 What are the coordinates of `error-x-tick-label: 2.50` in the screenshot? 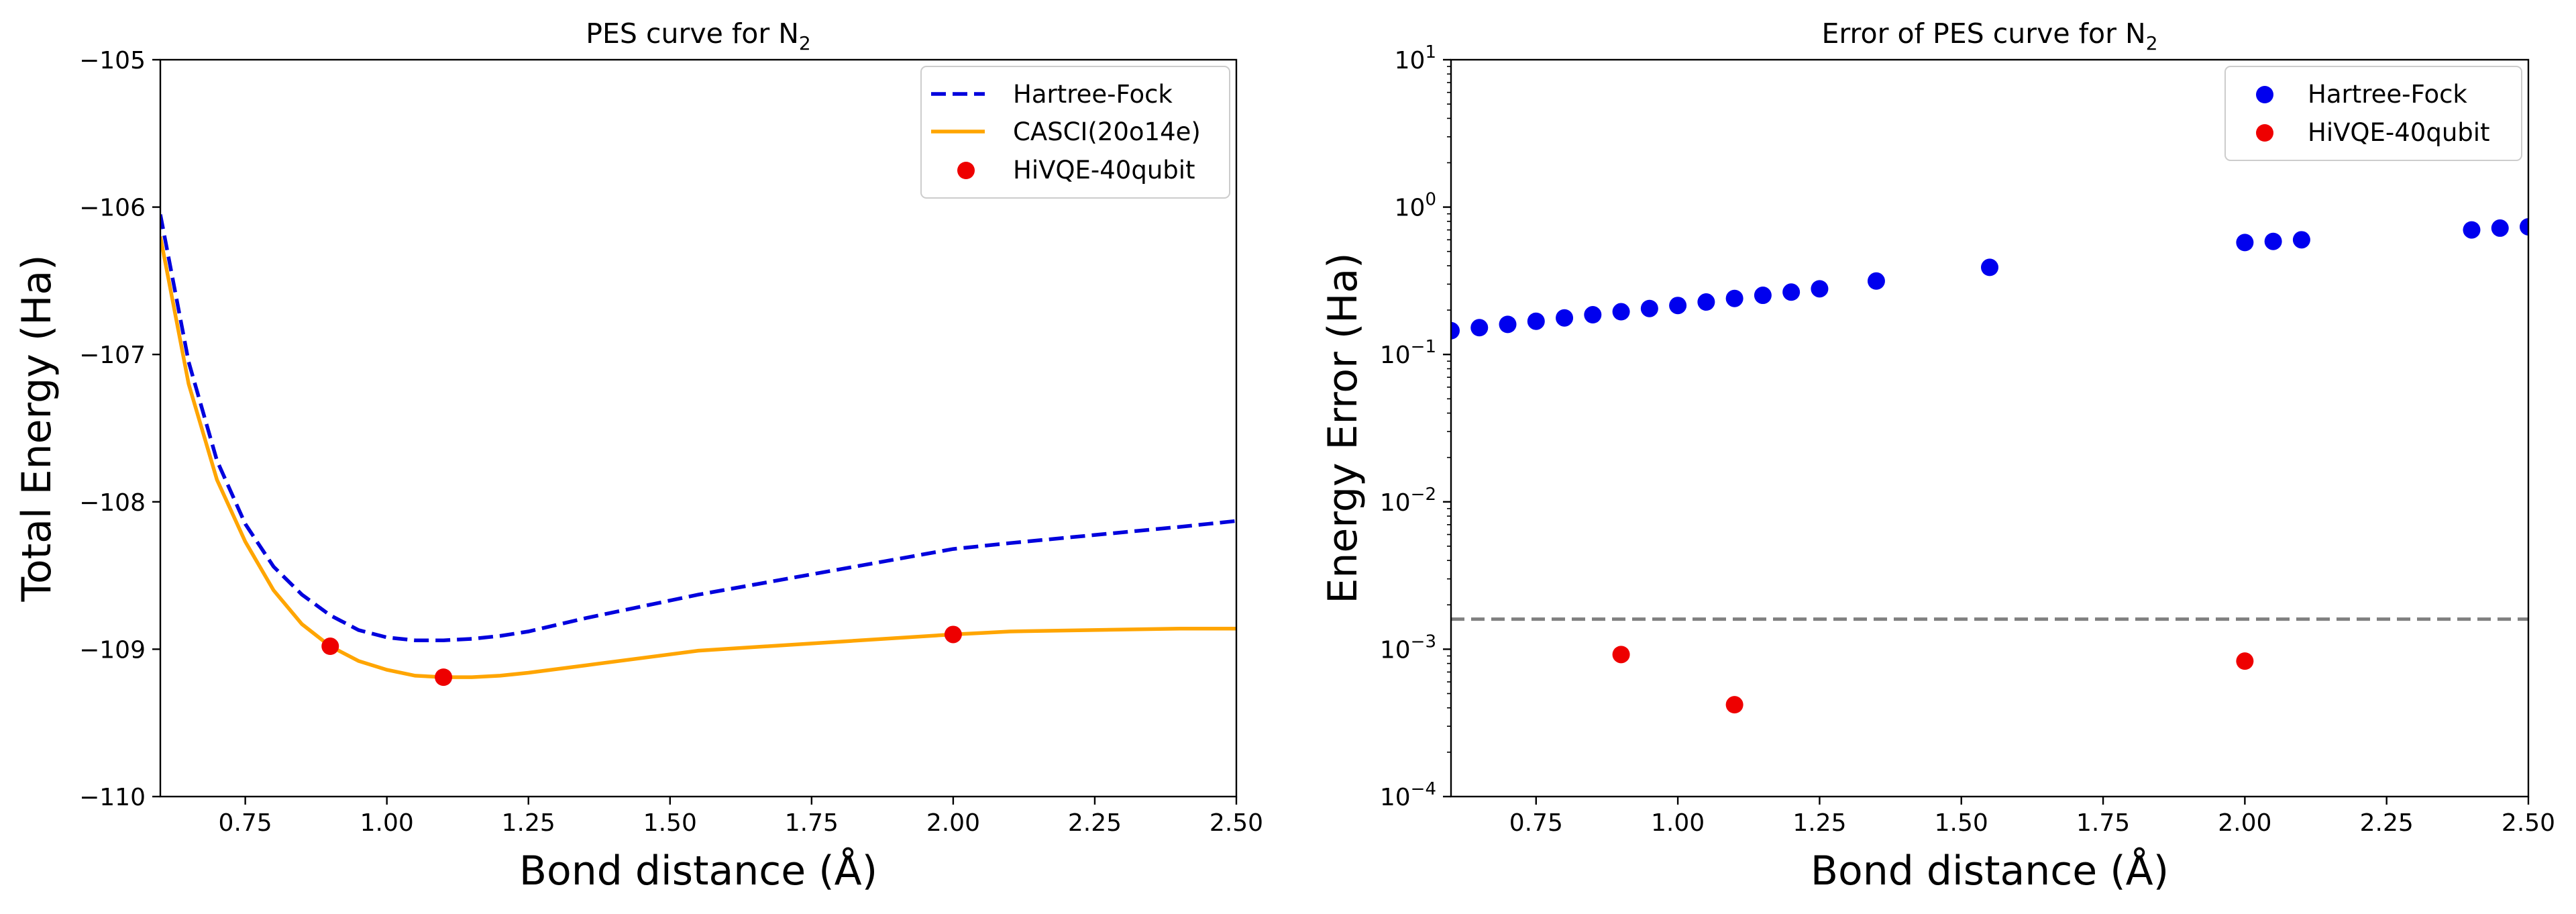 It's located at (2528, 823).